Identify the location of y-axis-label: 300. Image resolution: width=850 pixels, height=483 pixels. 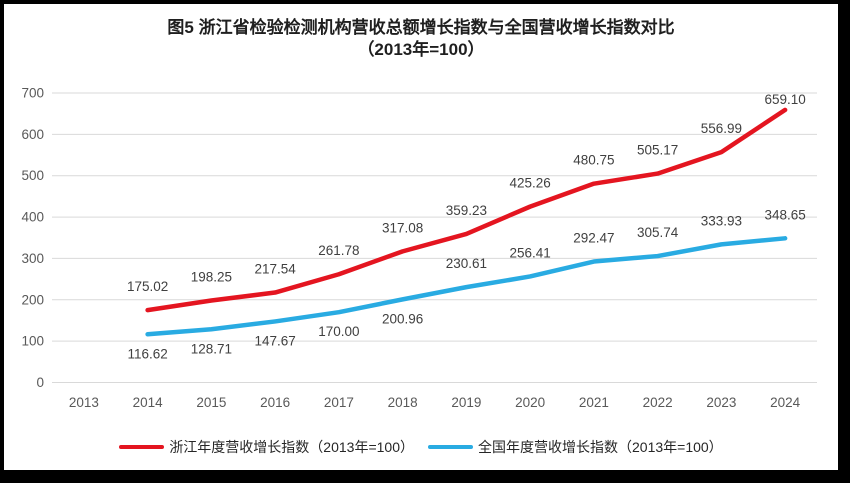
(32, 258).